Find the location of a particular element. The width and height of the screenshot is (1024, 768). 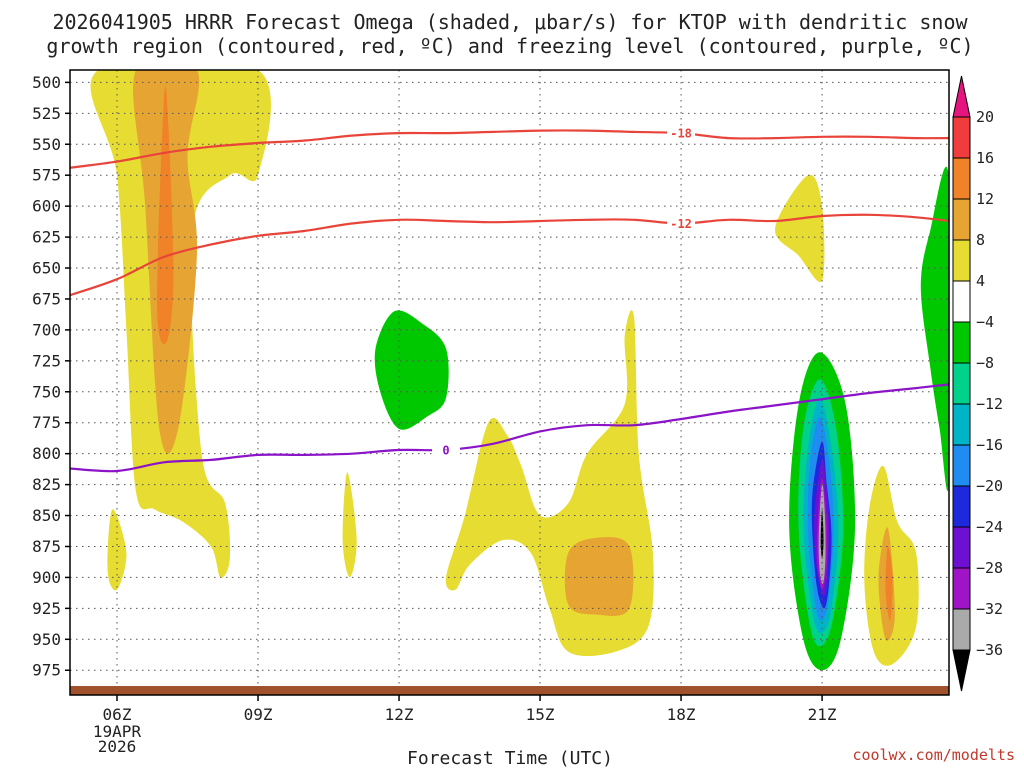

colorbar-label-12: −28 is located at coordinates (989, 568).